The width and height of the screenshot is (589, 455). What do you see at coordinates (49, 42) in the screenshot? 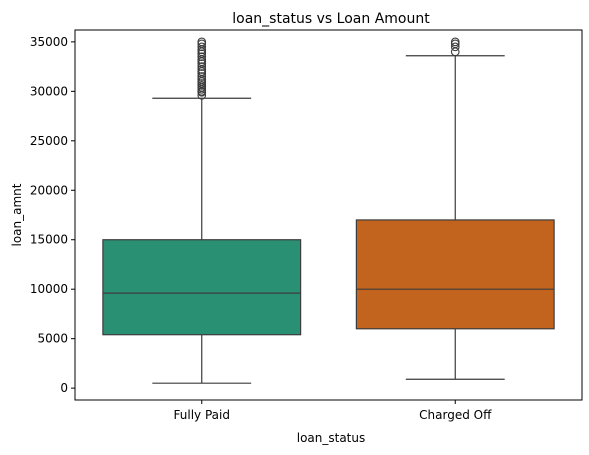
I see `y-tick-label: 35000` at bounding box center [49, 42].